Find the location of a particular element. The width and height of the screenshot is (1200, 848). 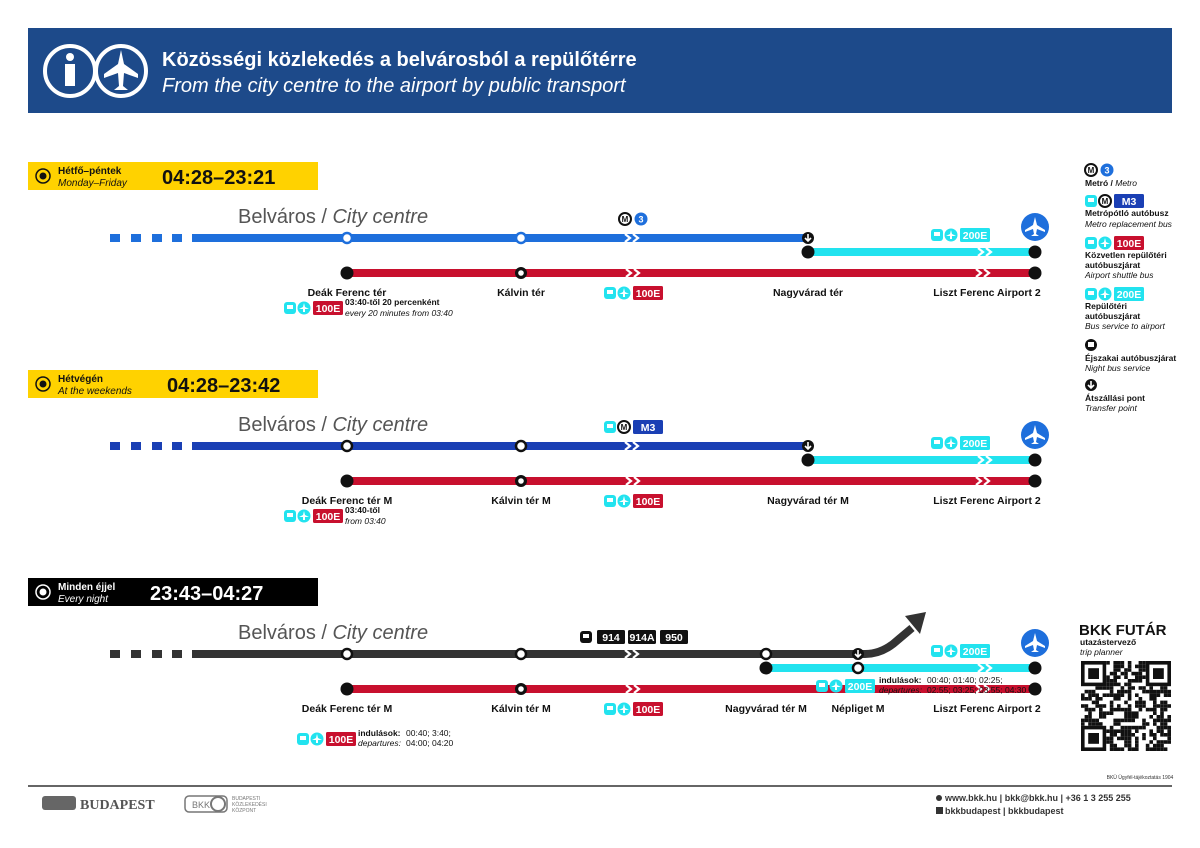

bkk-logo-line: BUDAPESTI is located at coordinates (246, 799).